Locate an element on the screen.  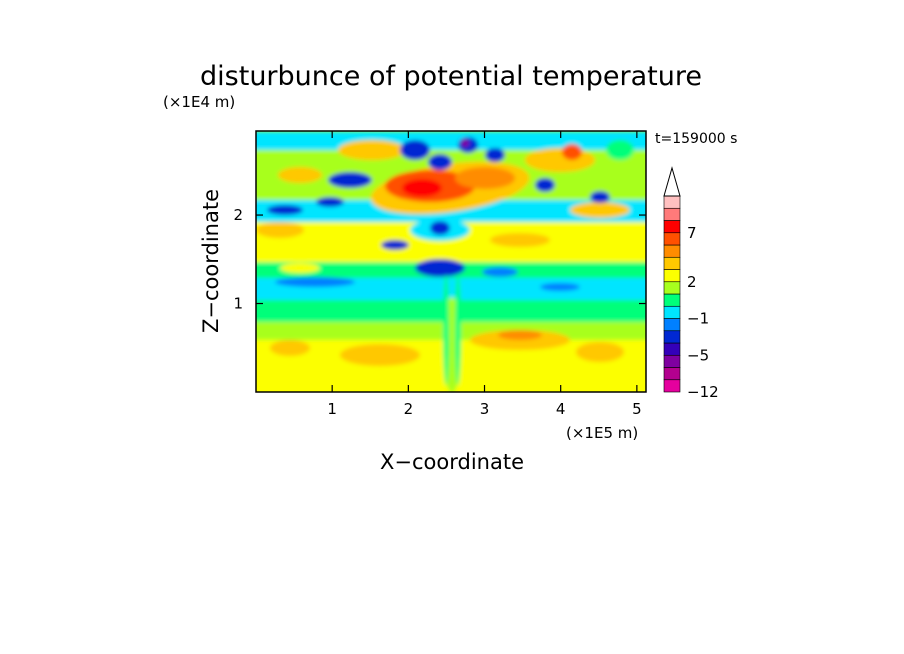
x-unit-label: (×1E5 m) is located at coordinates (602, 433).